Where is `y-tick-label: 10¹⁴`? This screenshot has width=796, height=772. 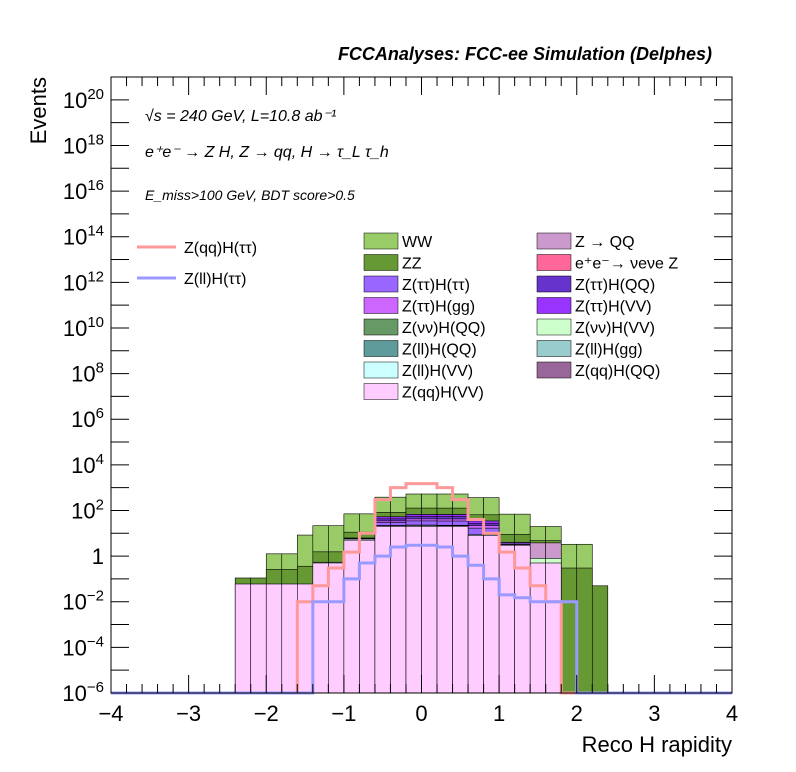
y-tick-label: 10¹⁴ is located at coordinates (83, 236).